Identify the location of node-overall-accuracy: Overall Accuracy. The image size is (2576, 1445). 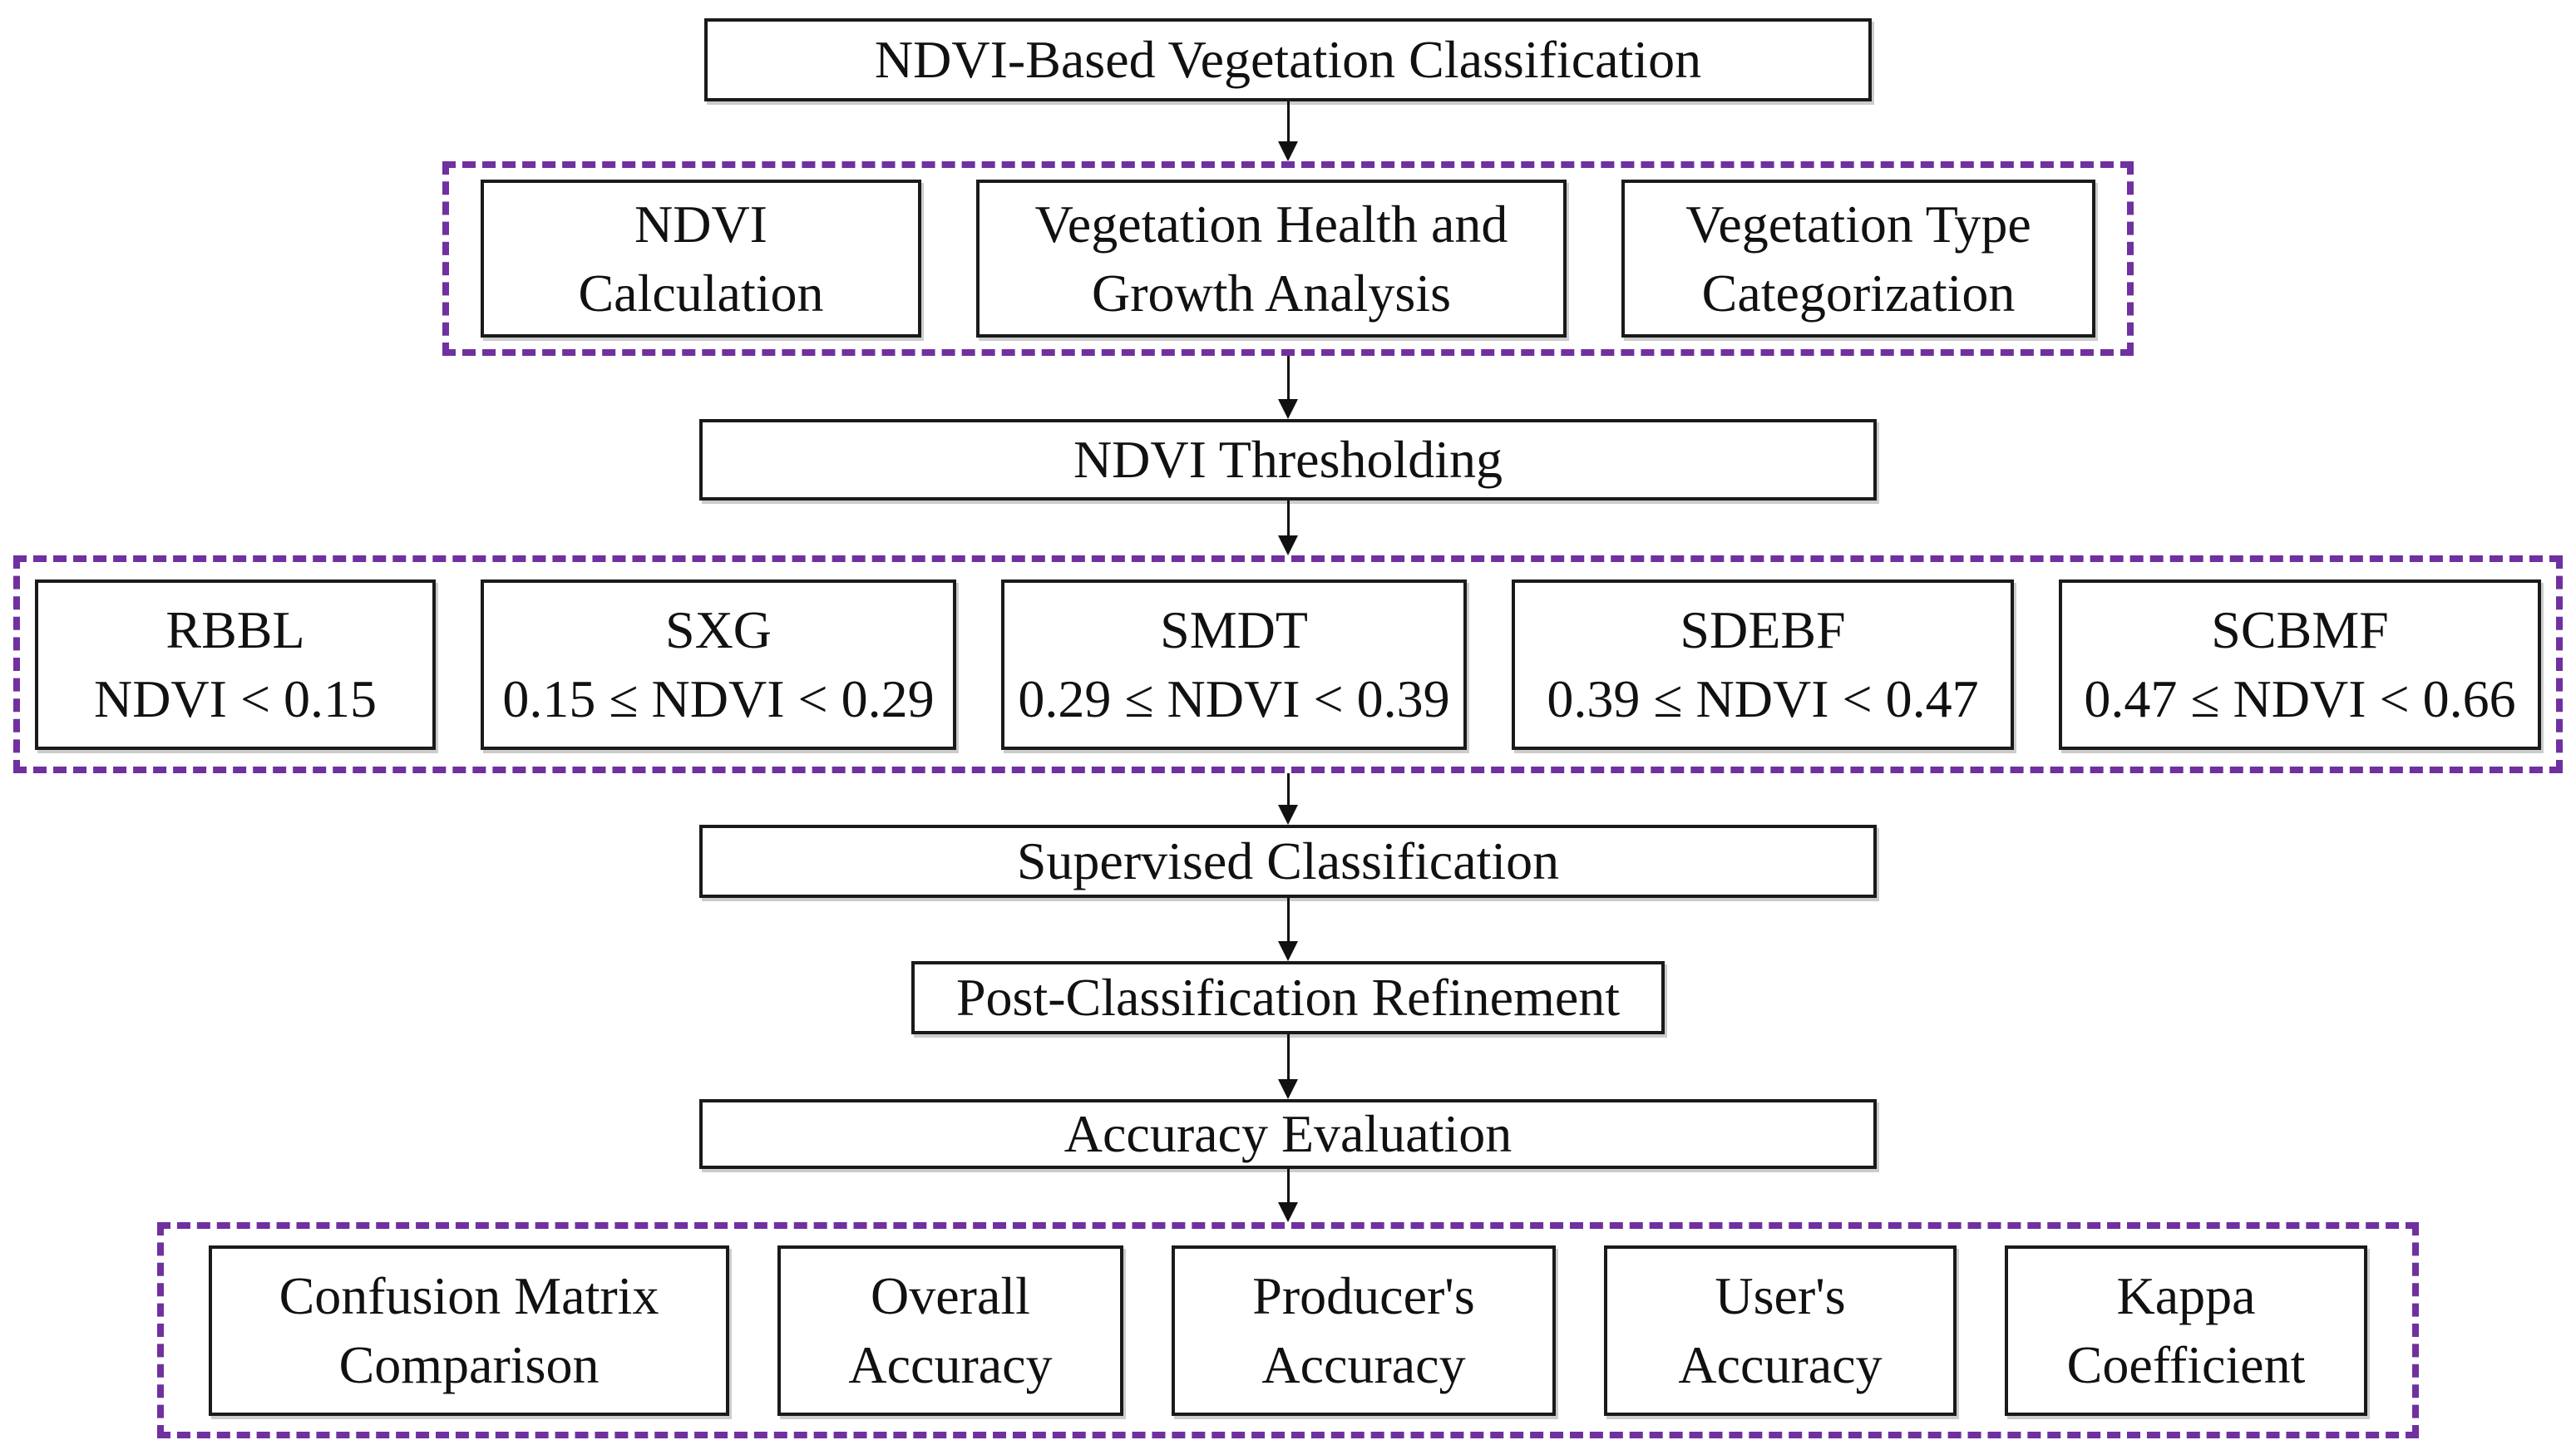
(950, 1330).